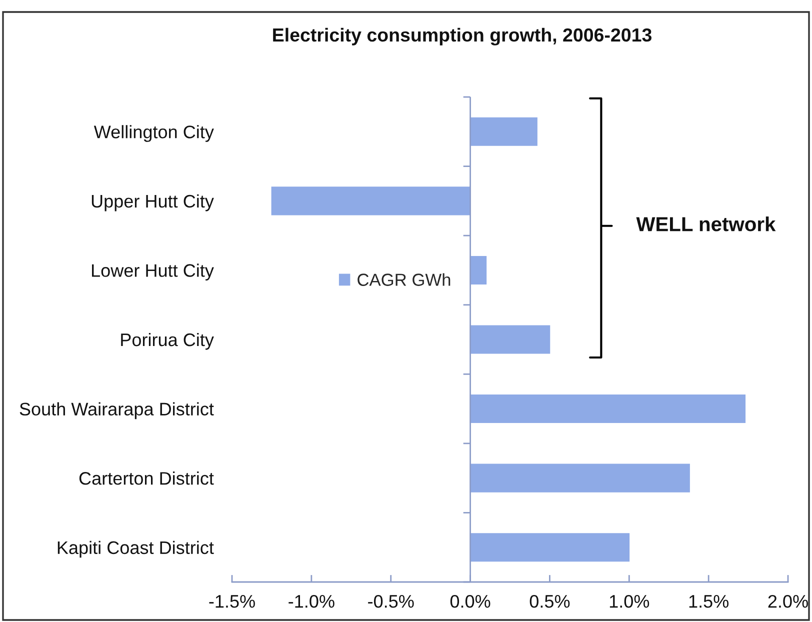  What do you see at coordinates (709, 601) in the screenshot?
I see `x-tick-label: 1.5%` at bounding box center [709, 601].